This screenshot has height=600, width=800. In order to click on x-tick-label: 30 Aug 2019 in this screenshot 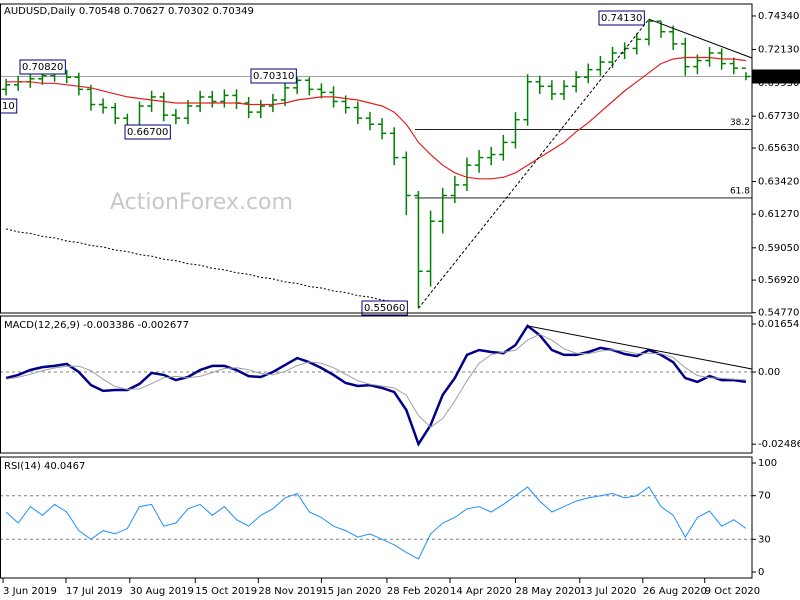, I will do `click(162, 591)`.